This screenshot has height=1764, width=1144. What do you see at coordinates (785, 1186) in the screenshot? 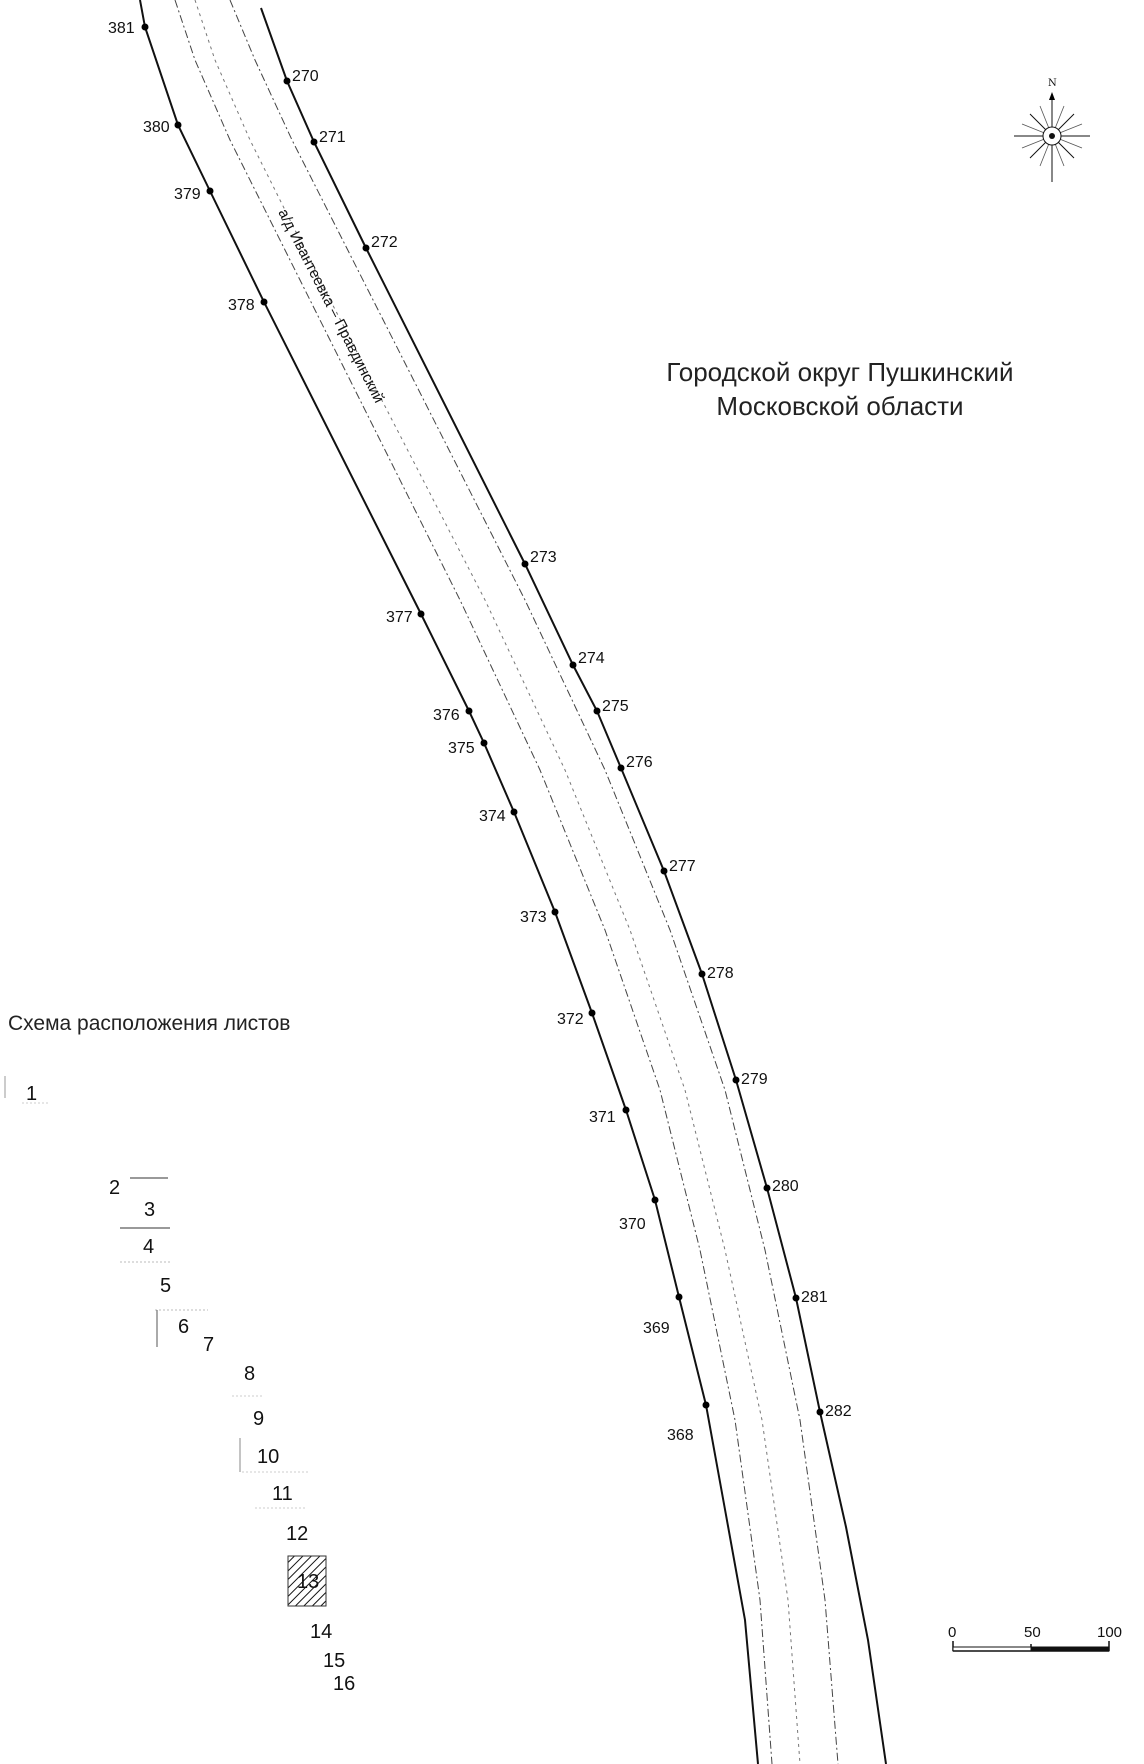
I see `svg-text: 280` at bounding box center [785, 1186].